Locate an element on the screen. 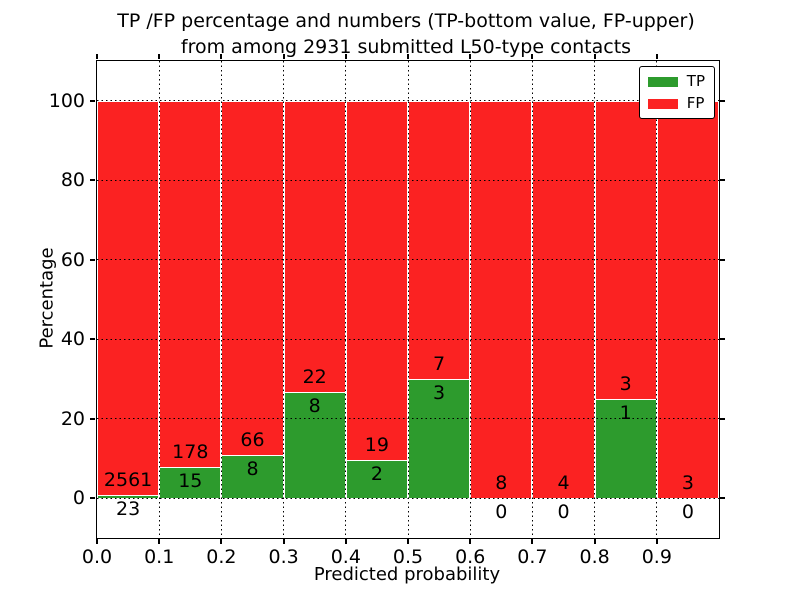 This screenshot has height=600, width=800. fp-count-label: 22 is located at coordinates (314, 377).